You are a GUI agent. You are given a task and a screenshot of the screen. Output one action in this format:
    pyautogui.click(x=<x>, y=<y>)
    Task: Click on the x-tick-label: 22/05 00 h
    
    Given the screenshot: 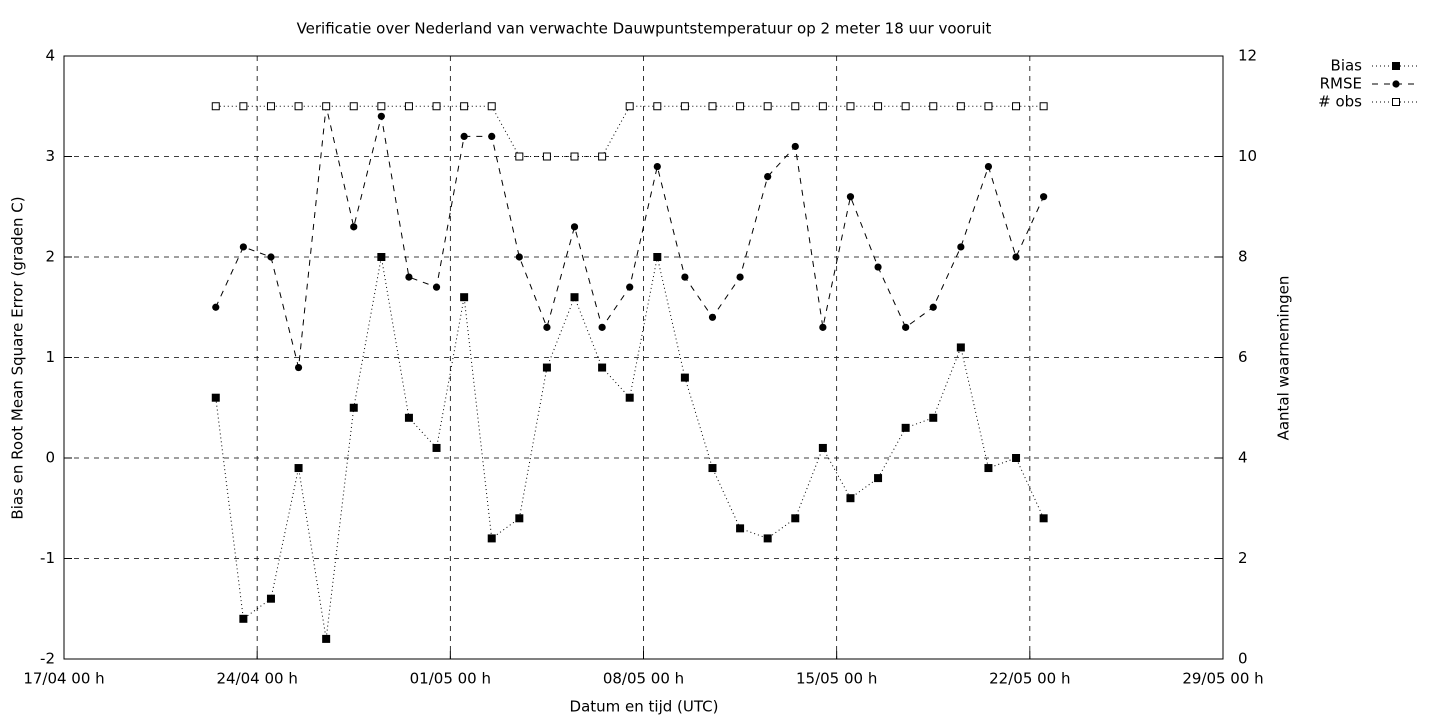 What is the action you would take?
    pyautogui.click(x=1029, y=679)
    